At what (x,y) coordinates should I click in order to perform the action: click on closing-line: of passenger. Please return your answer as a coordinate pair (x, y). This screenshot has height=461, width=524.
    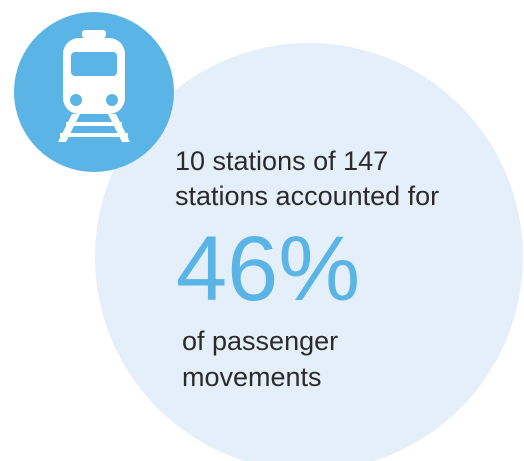
    Looking at the image, I should click on (260, 341).